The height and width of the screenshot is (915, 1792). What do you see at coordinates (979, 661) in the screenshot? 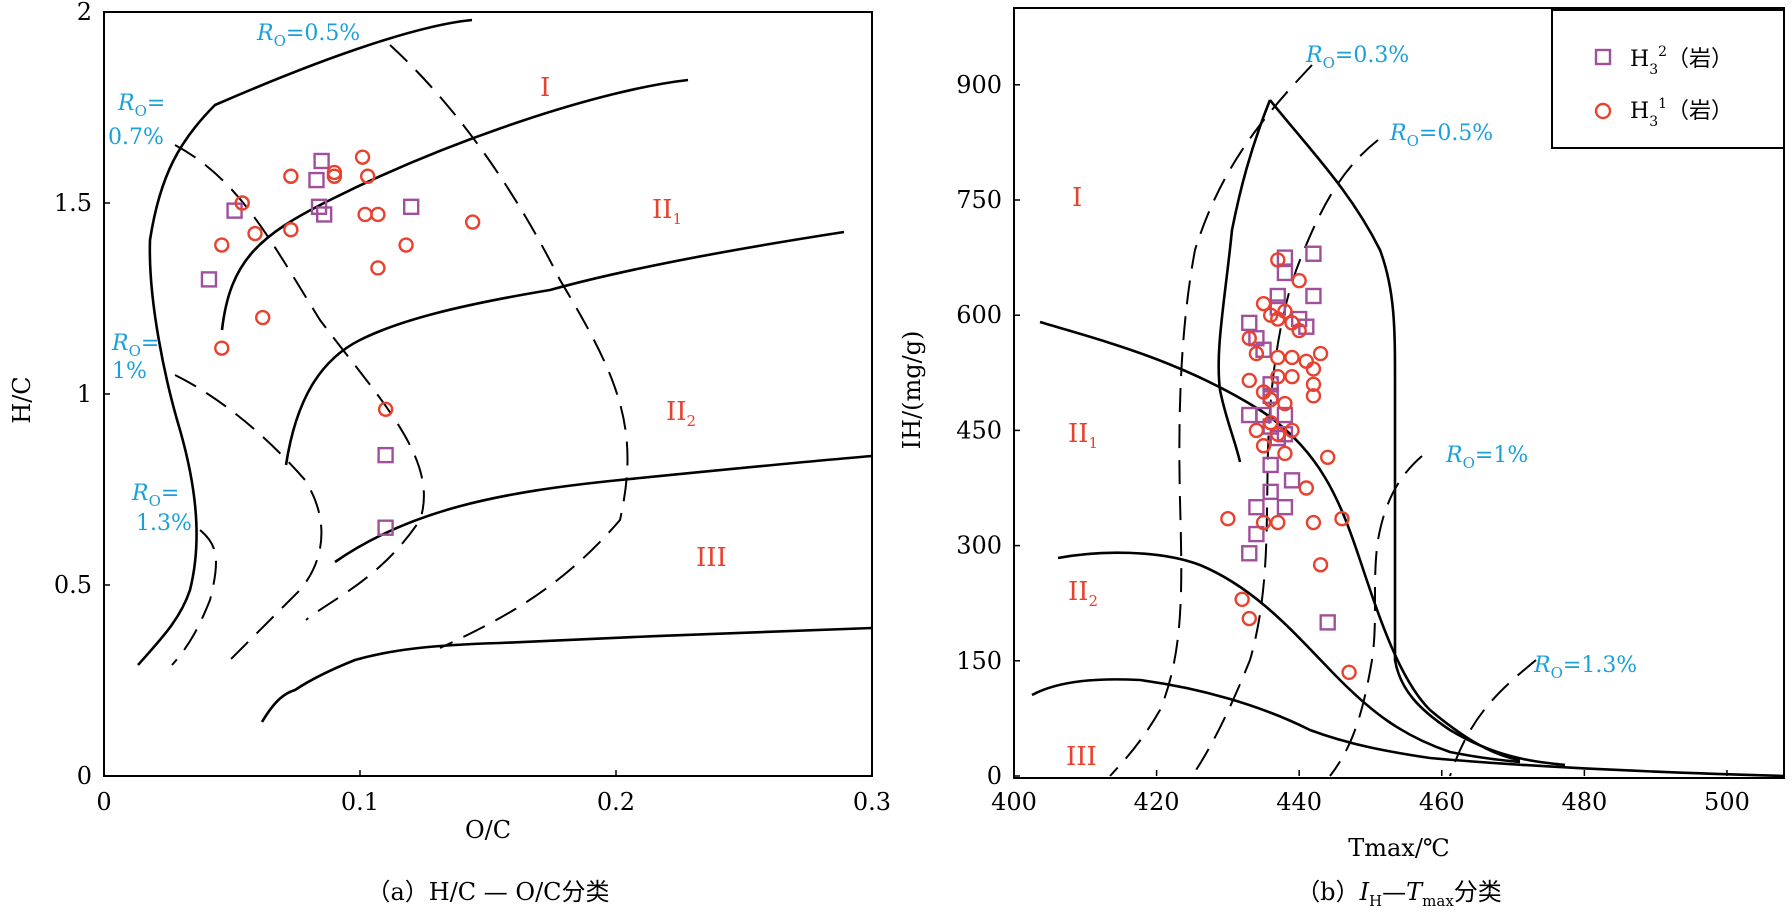
I see `y-tick-label: 150` at bounding box center [979, 661].